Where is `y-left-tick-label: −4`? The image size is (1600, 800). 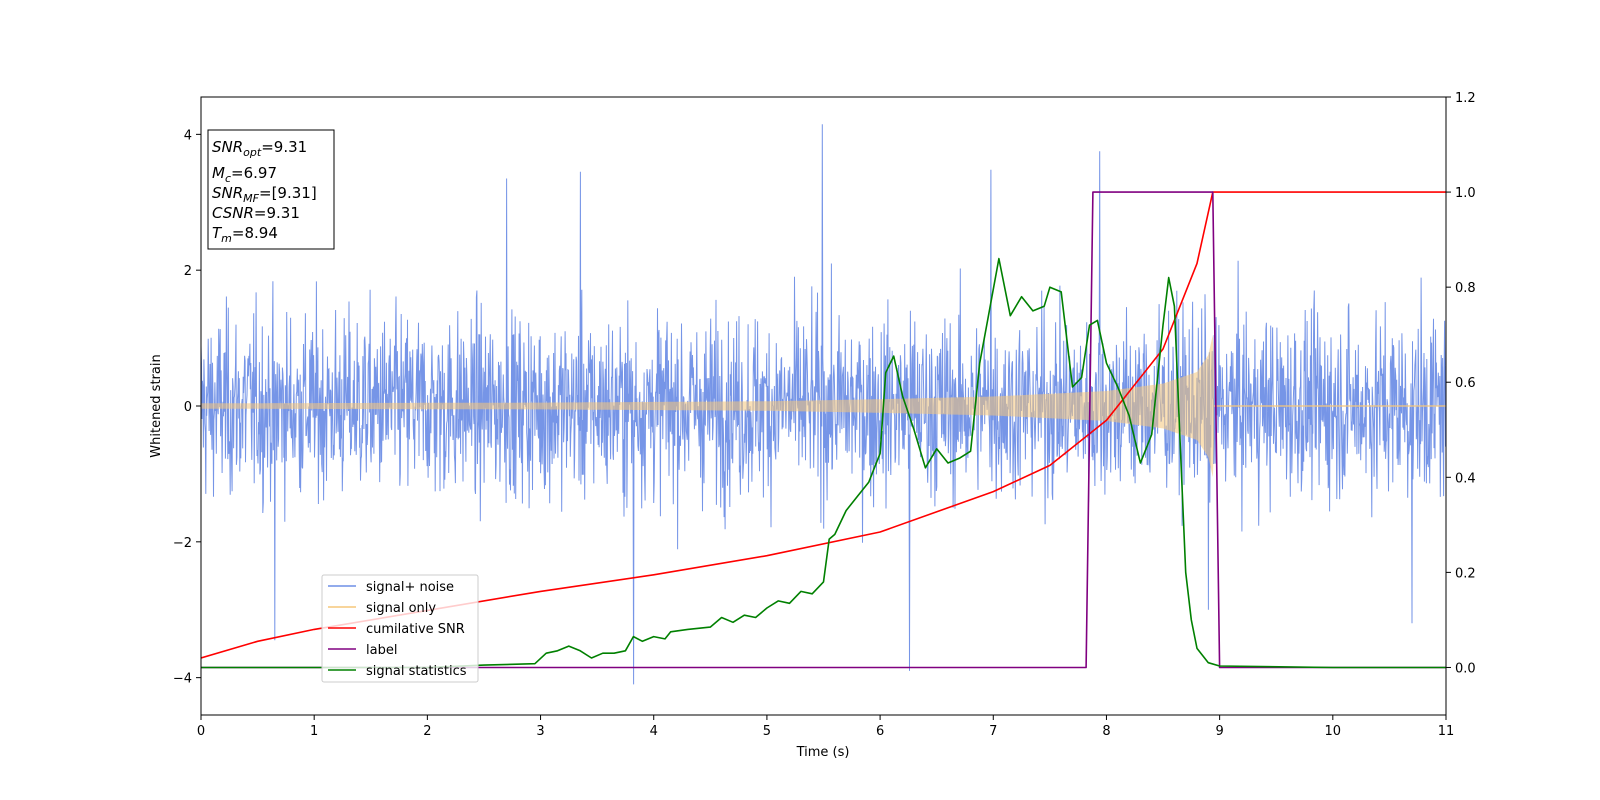 y-left-tick-label: −4 is located at coordinates (182, 679).